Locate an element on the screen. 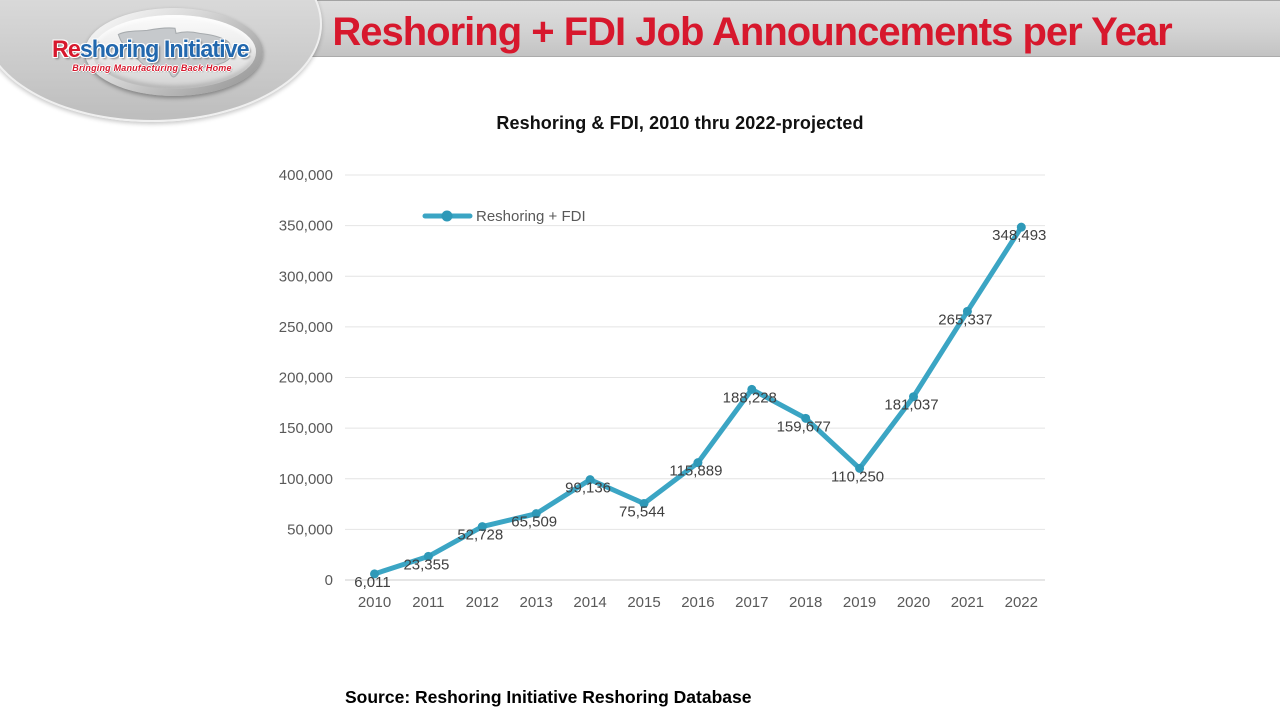  logo-wordmark-re: Re is located at coordinates (66, 49).